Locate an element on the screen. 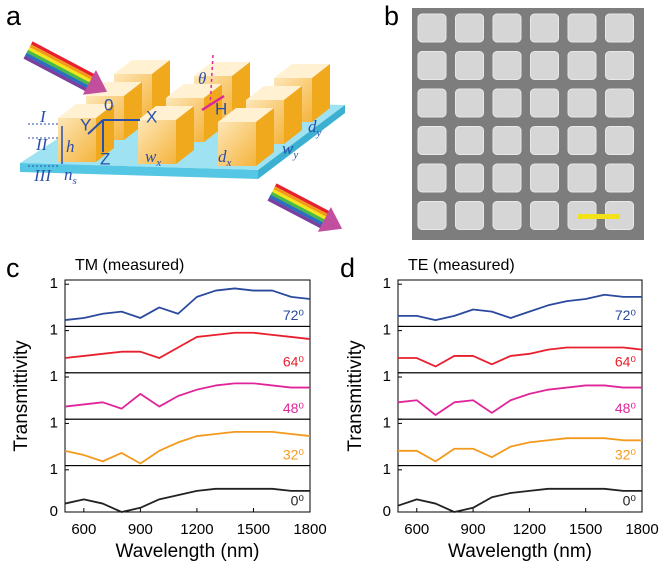 The width and height of the screenshot is (660, 566). diagram-label: 0 is located at coordinates (108, 104).